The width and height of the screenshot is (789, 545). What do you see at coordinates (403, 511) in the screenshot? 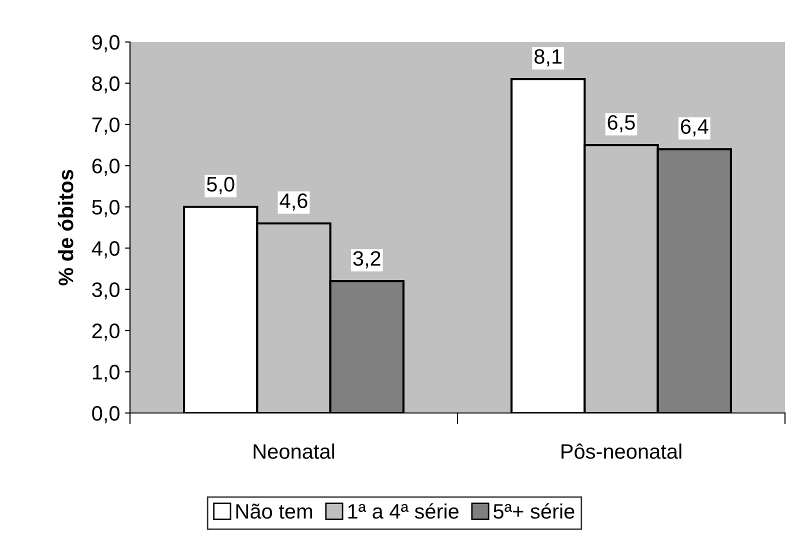
I see `legend-label: 1ª a 4ª série` at bounding box center [403, 511].